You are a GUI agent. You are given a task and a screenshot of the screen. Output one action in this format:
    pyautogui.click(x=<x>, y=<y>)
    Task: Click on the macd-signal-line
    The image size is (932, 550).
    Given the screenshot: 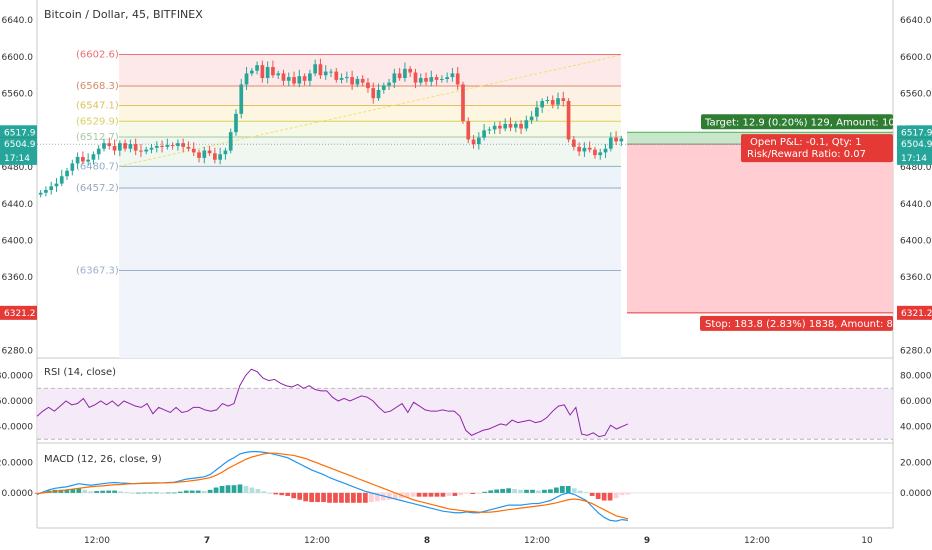 What is the action you would take?
    pyautogui.click(x=332, y=486)
    